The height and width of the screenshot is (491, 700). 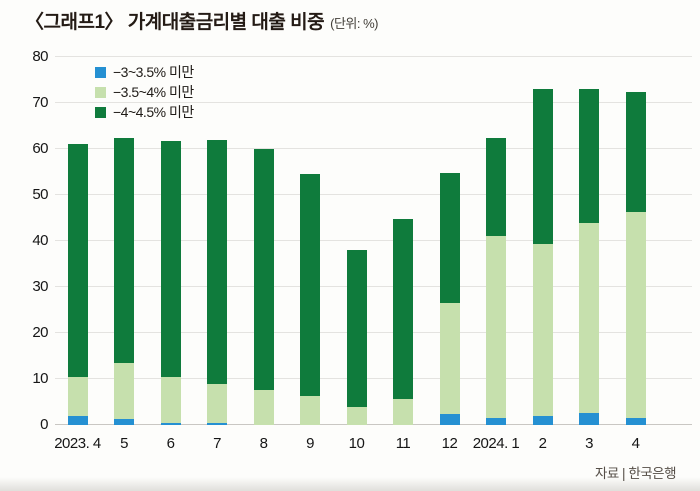 What do you see at coordinates (44, 424) in the screenshot?
I see `y-tick-label-0: 0` at bounding box center [44, 424].